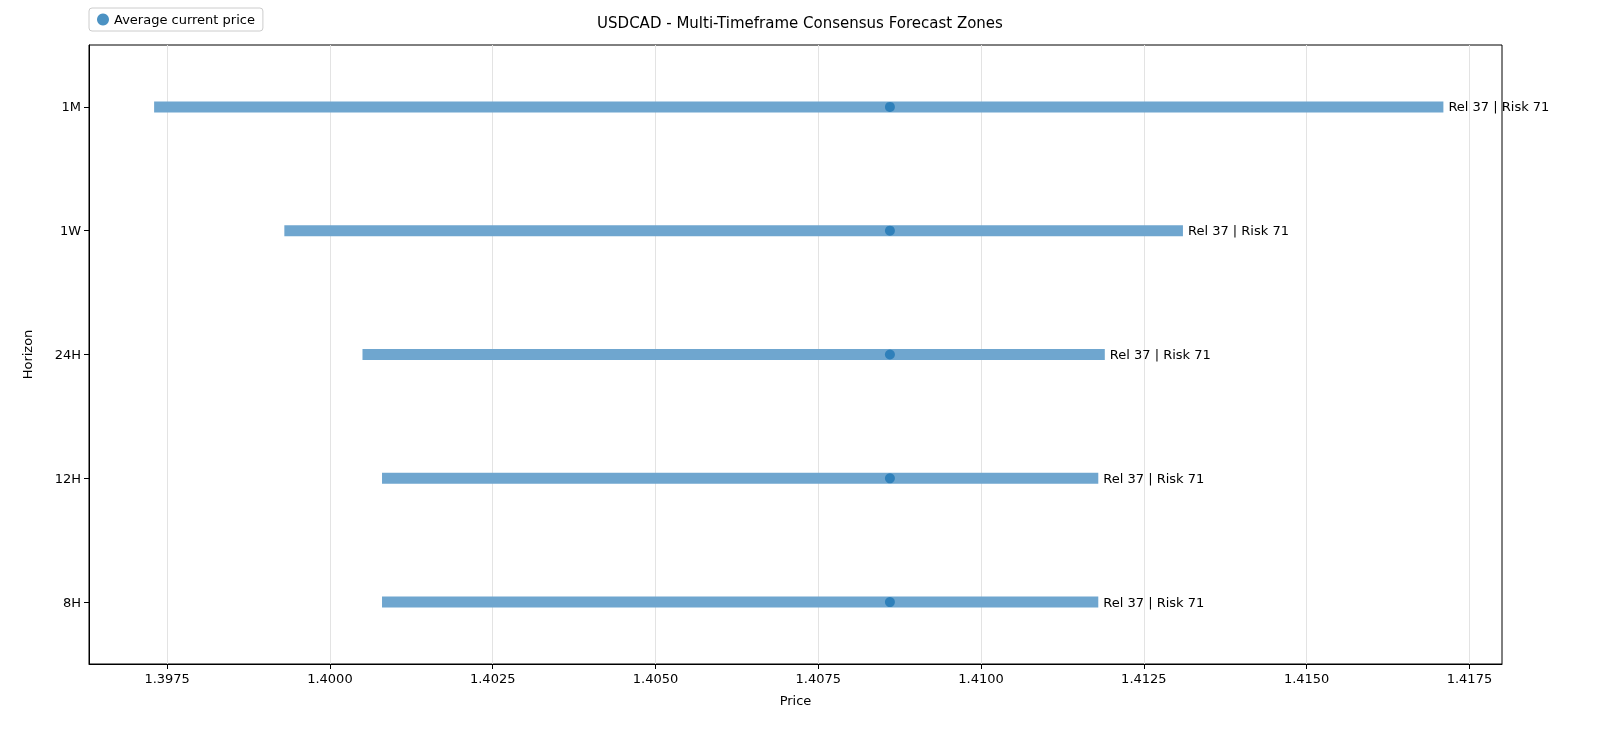 This screenshot has height=738, width=1600. What do you see at coordinates (167, 678) in the screenshot?
I see `x-tick-label: 1.3975` at bounding box center [167, 678].